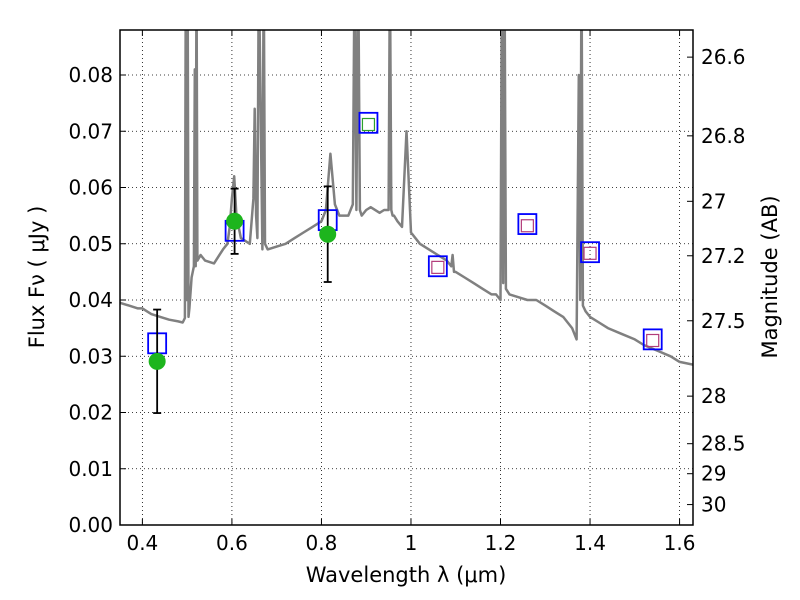 The height and width of the screenshot is (600, 800). What do you see at coordinates (90, 356) in the screenshot?
I see `y-tick-label: 0.03` at bounding box center [90, 356].